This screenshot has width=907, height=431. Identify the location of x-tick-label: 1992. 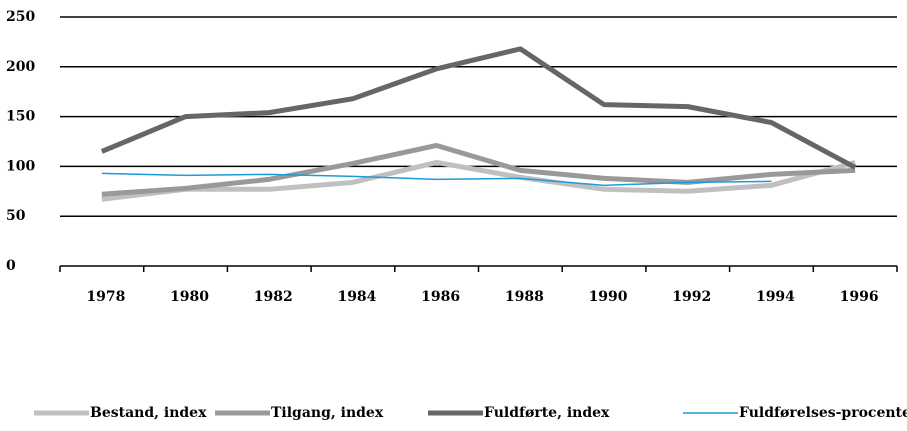
(691, 297).